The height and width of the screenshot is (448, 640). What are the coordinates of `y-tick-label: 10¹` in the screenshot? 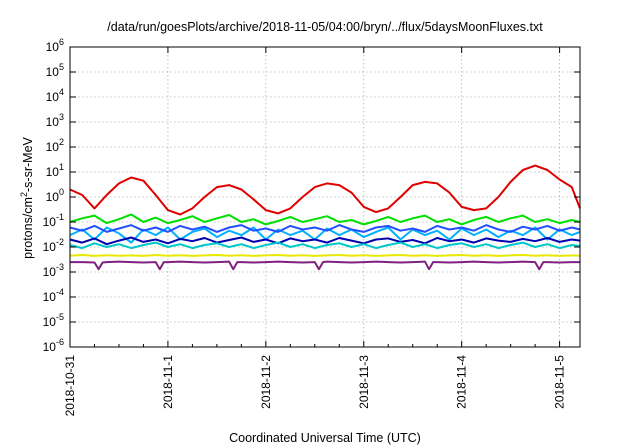 It's located at (55, 170).